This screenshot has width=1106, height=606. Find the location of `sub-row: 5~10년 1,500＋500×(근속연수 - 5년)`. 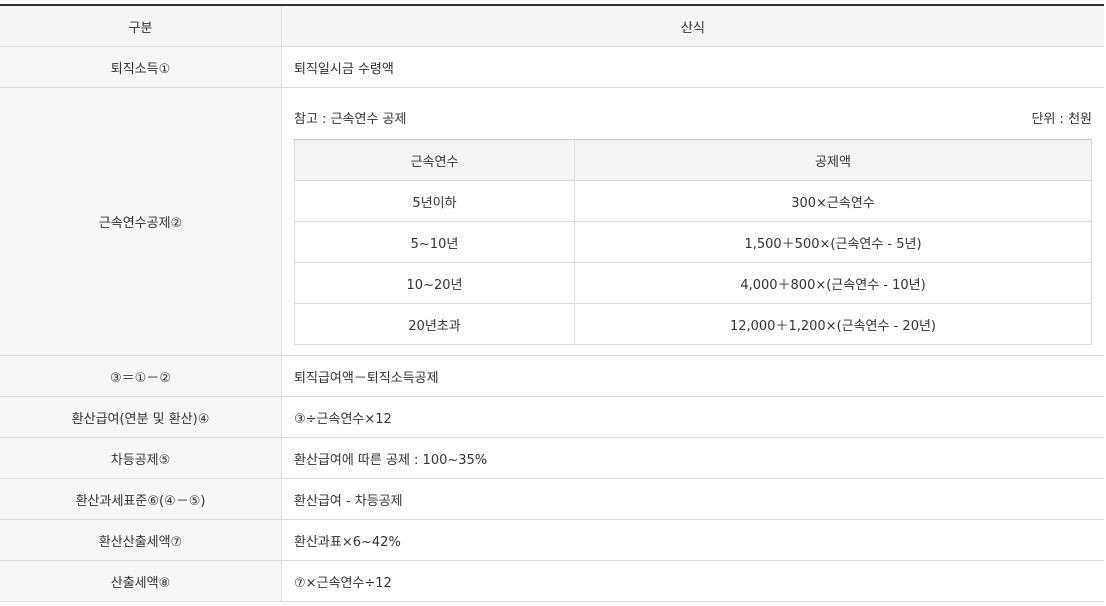

sub-row: 5~10년 1,500＋500×(근속연수 - 5년) is located at coordinates (693, 242).